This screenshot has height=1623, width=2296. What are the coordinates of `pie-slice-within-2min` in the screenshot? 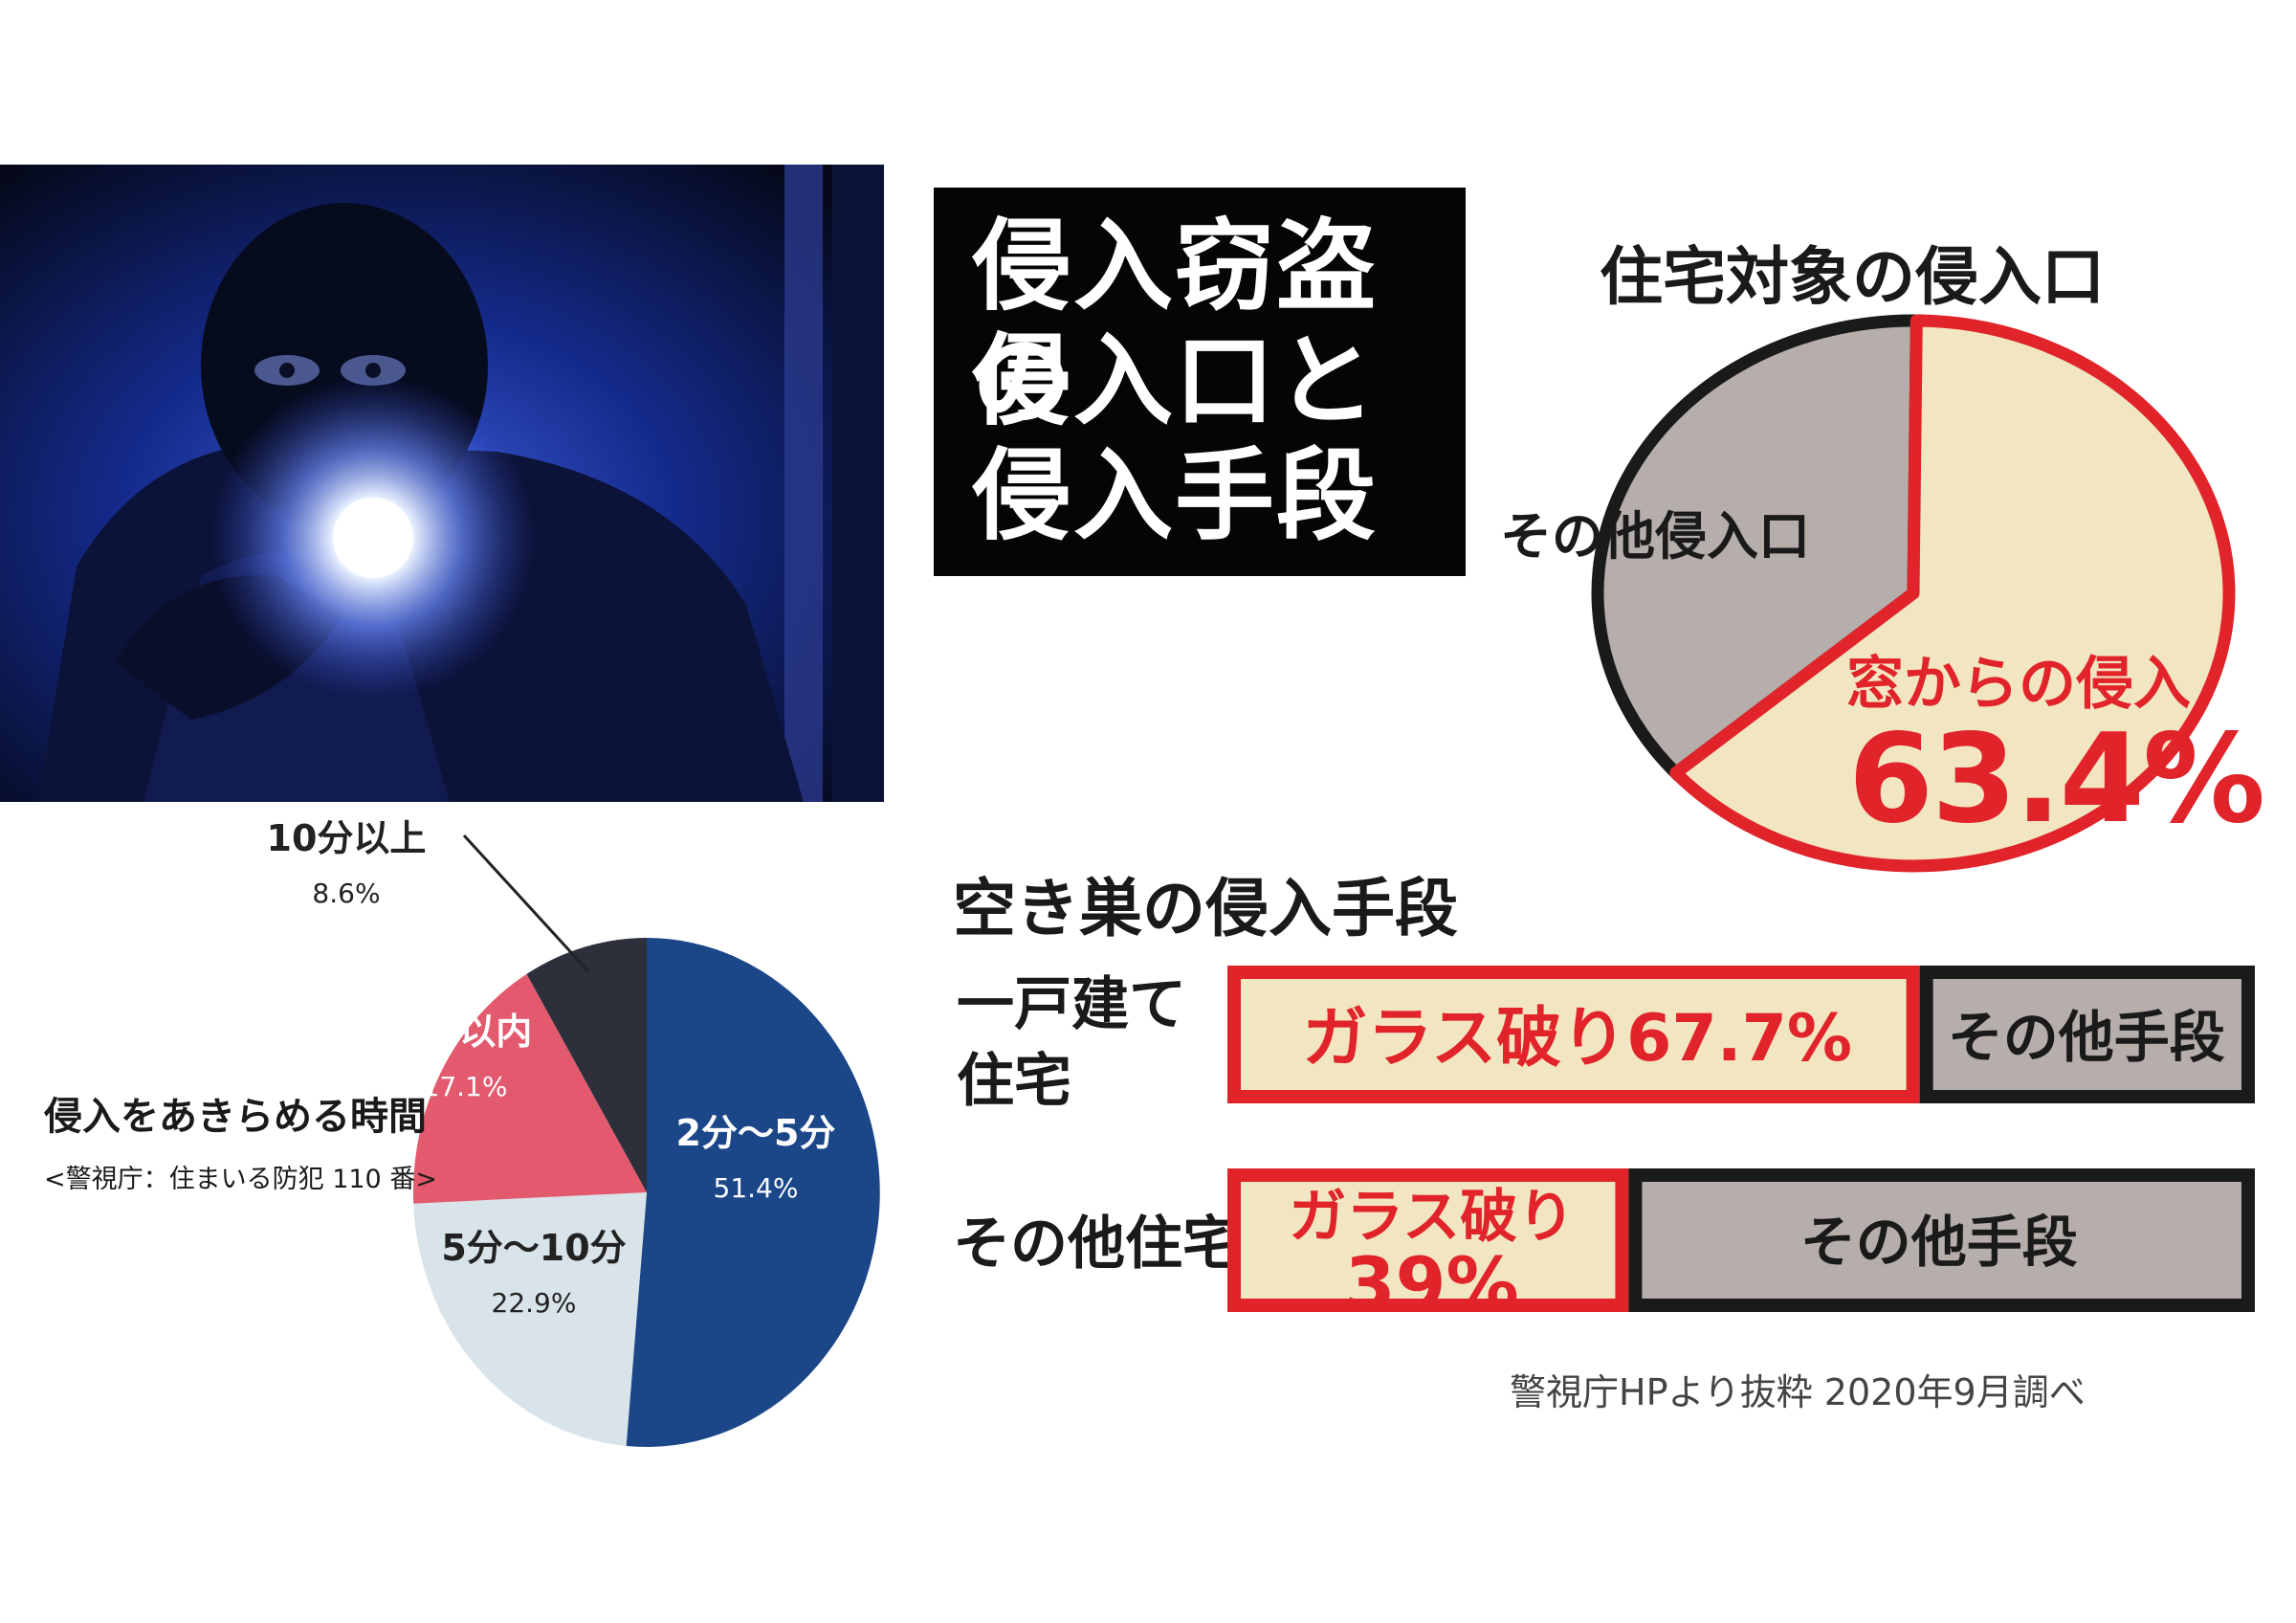 It's located at (529, 1088).